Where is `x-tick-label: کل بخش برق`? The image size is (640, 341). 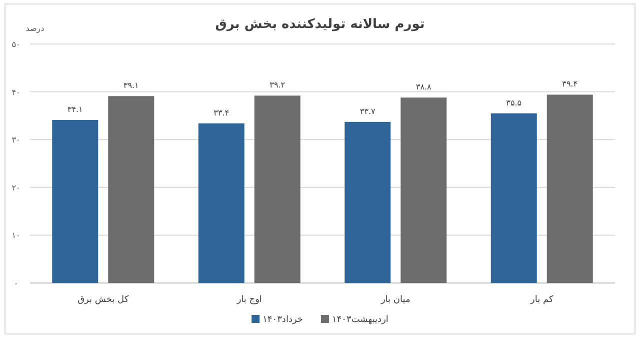
x-tick-label: کل بخش برق is located at coordinates (104, 300).